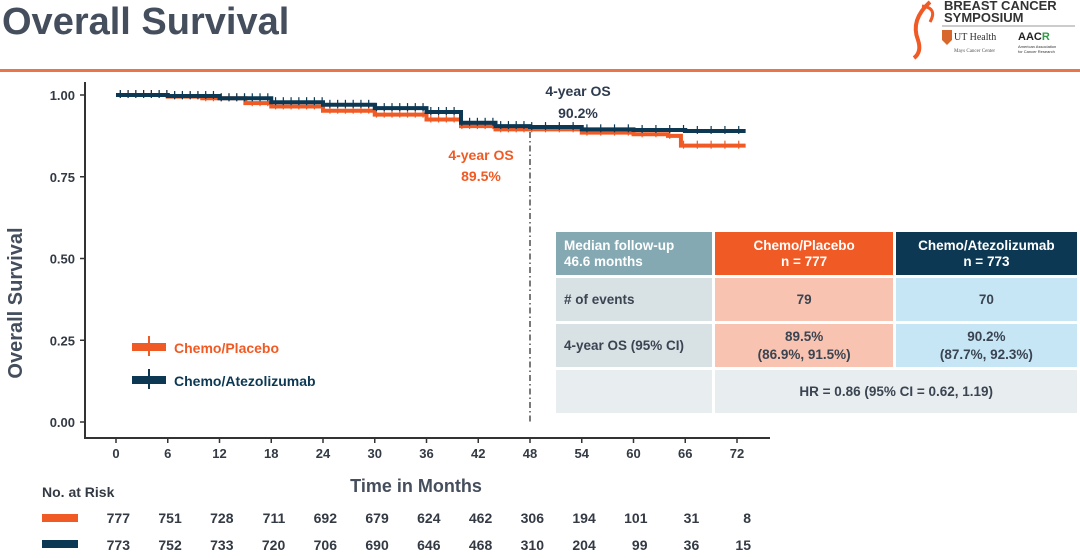 This screenshot has height=558, width=1080. Describe the element at coordinates (974, 51) in the screenshot. I see `svg-text: Mays Cancer Center` at that location.